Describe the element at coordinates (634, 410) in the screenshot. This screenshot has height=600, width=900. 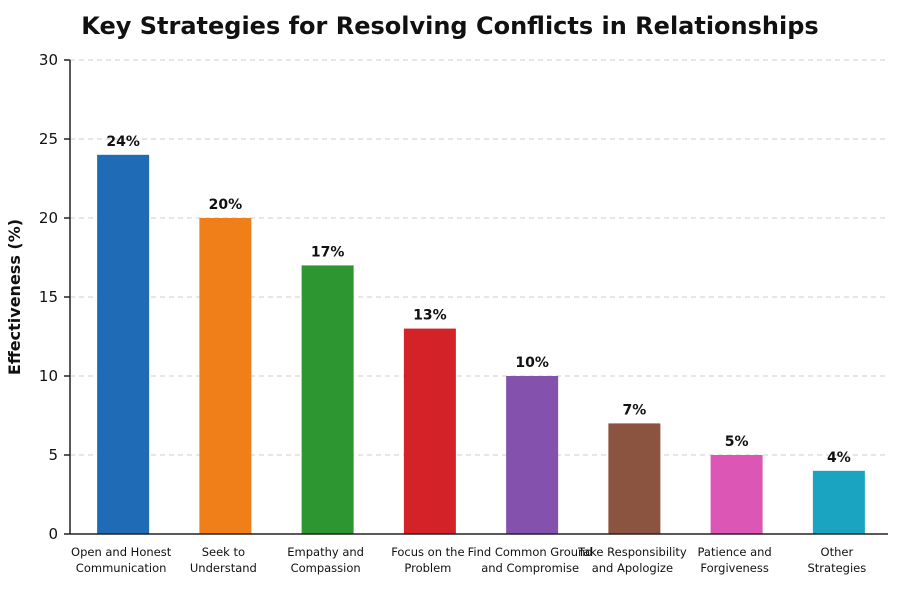
I see `data-label: 7%` at that location.